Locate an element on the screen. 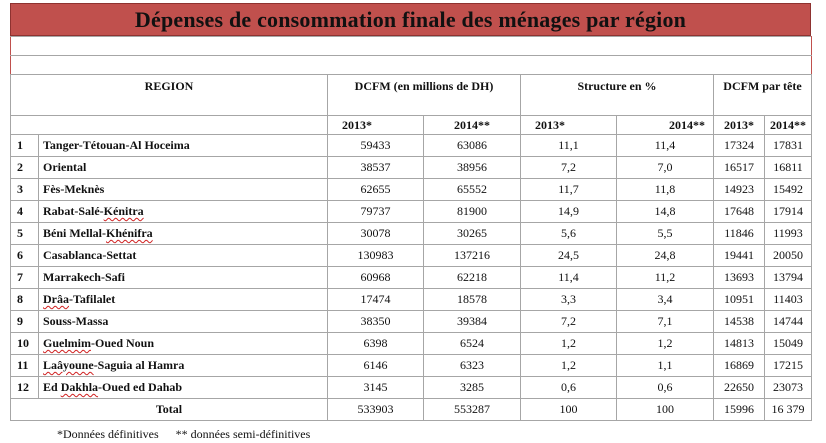  header-per-capita: DCFM par tête is located at coordinates (762, 95).